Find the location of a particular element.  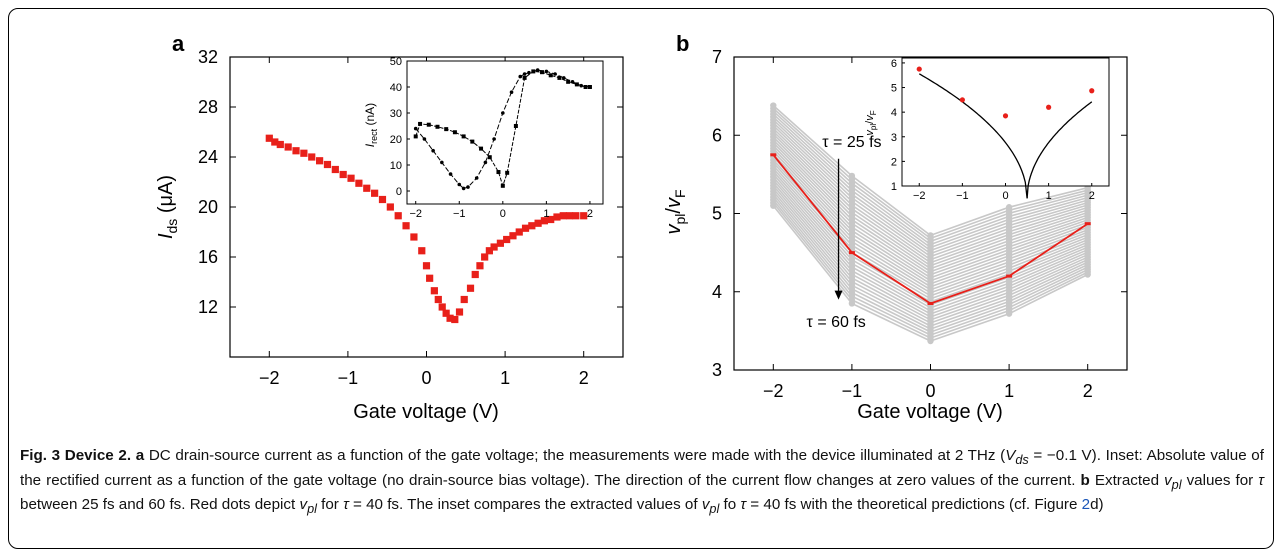

panel-a-data-points is located at coordinates (426, 229).